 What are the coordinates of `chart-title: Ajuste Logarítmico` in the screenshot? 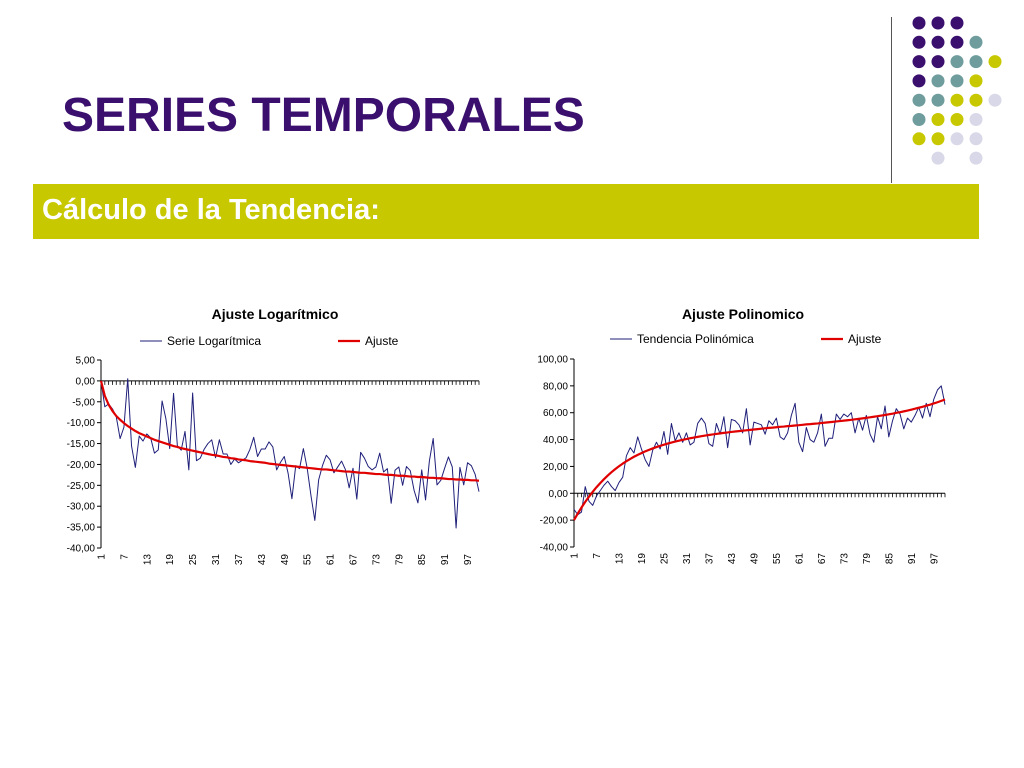 It's located at (275, 314).